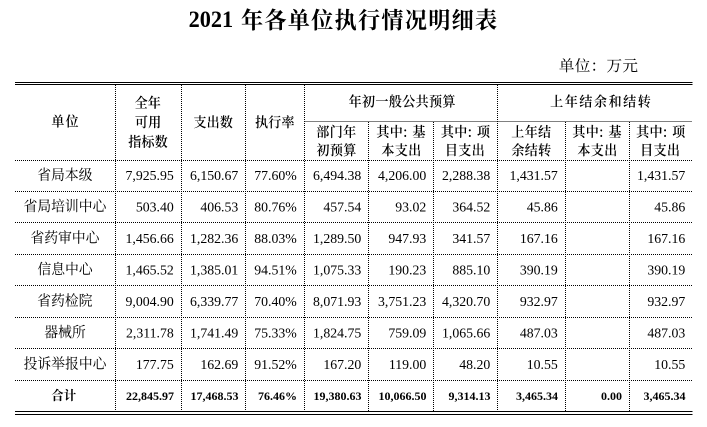  Describe the element at coordinates (275, 238) in the screenshot. I see `svg-text: 88.03%` at that location.